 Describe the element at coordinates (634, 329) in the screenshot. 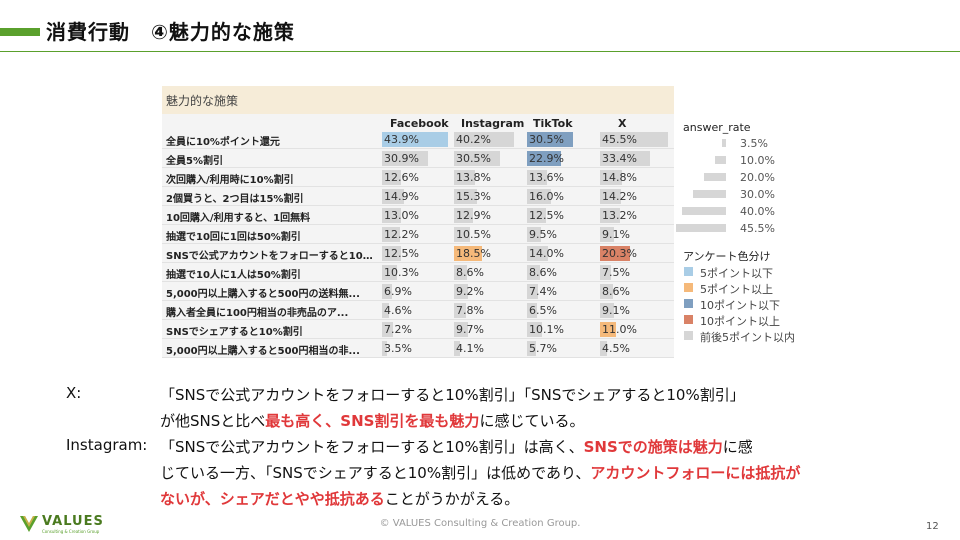

I see `table-cell: 11.0%` at that location.